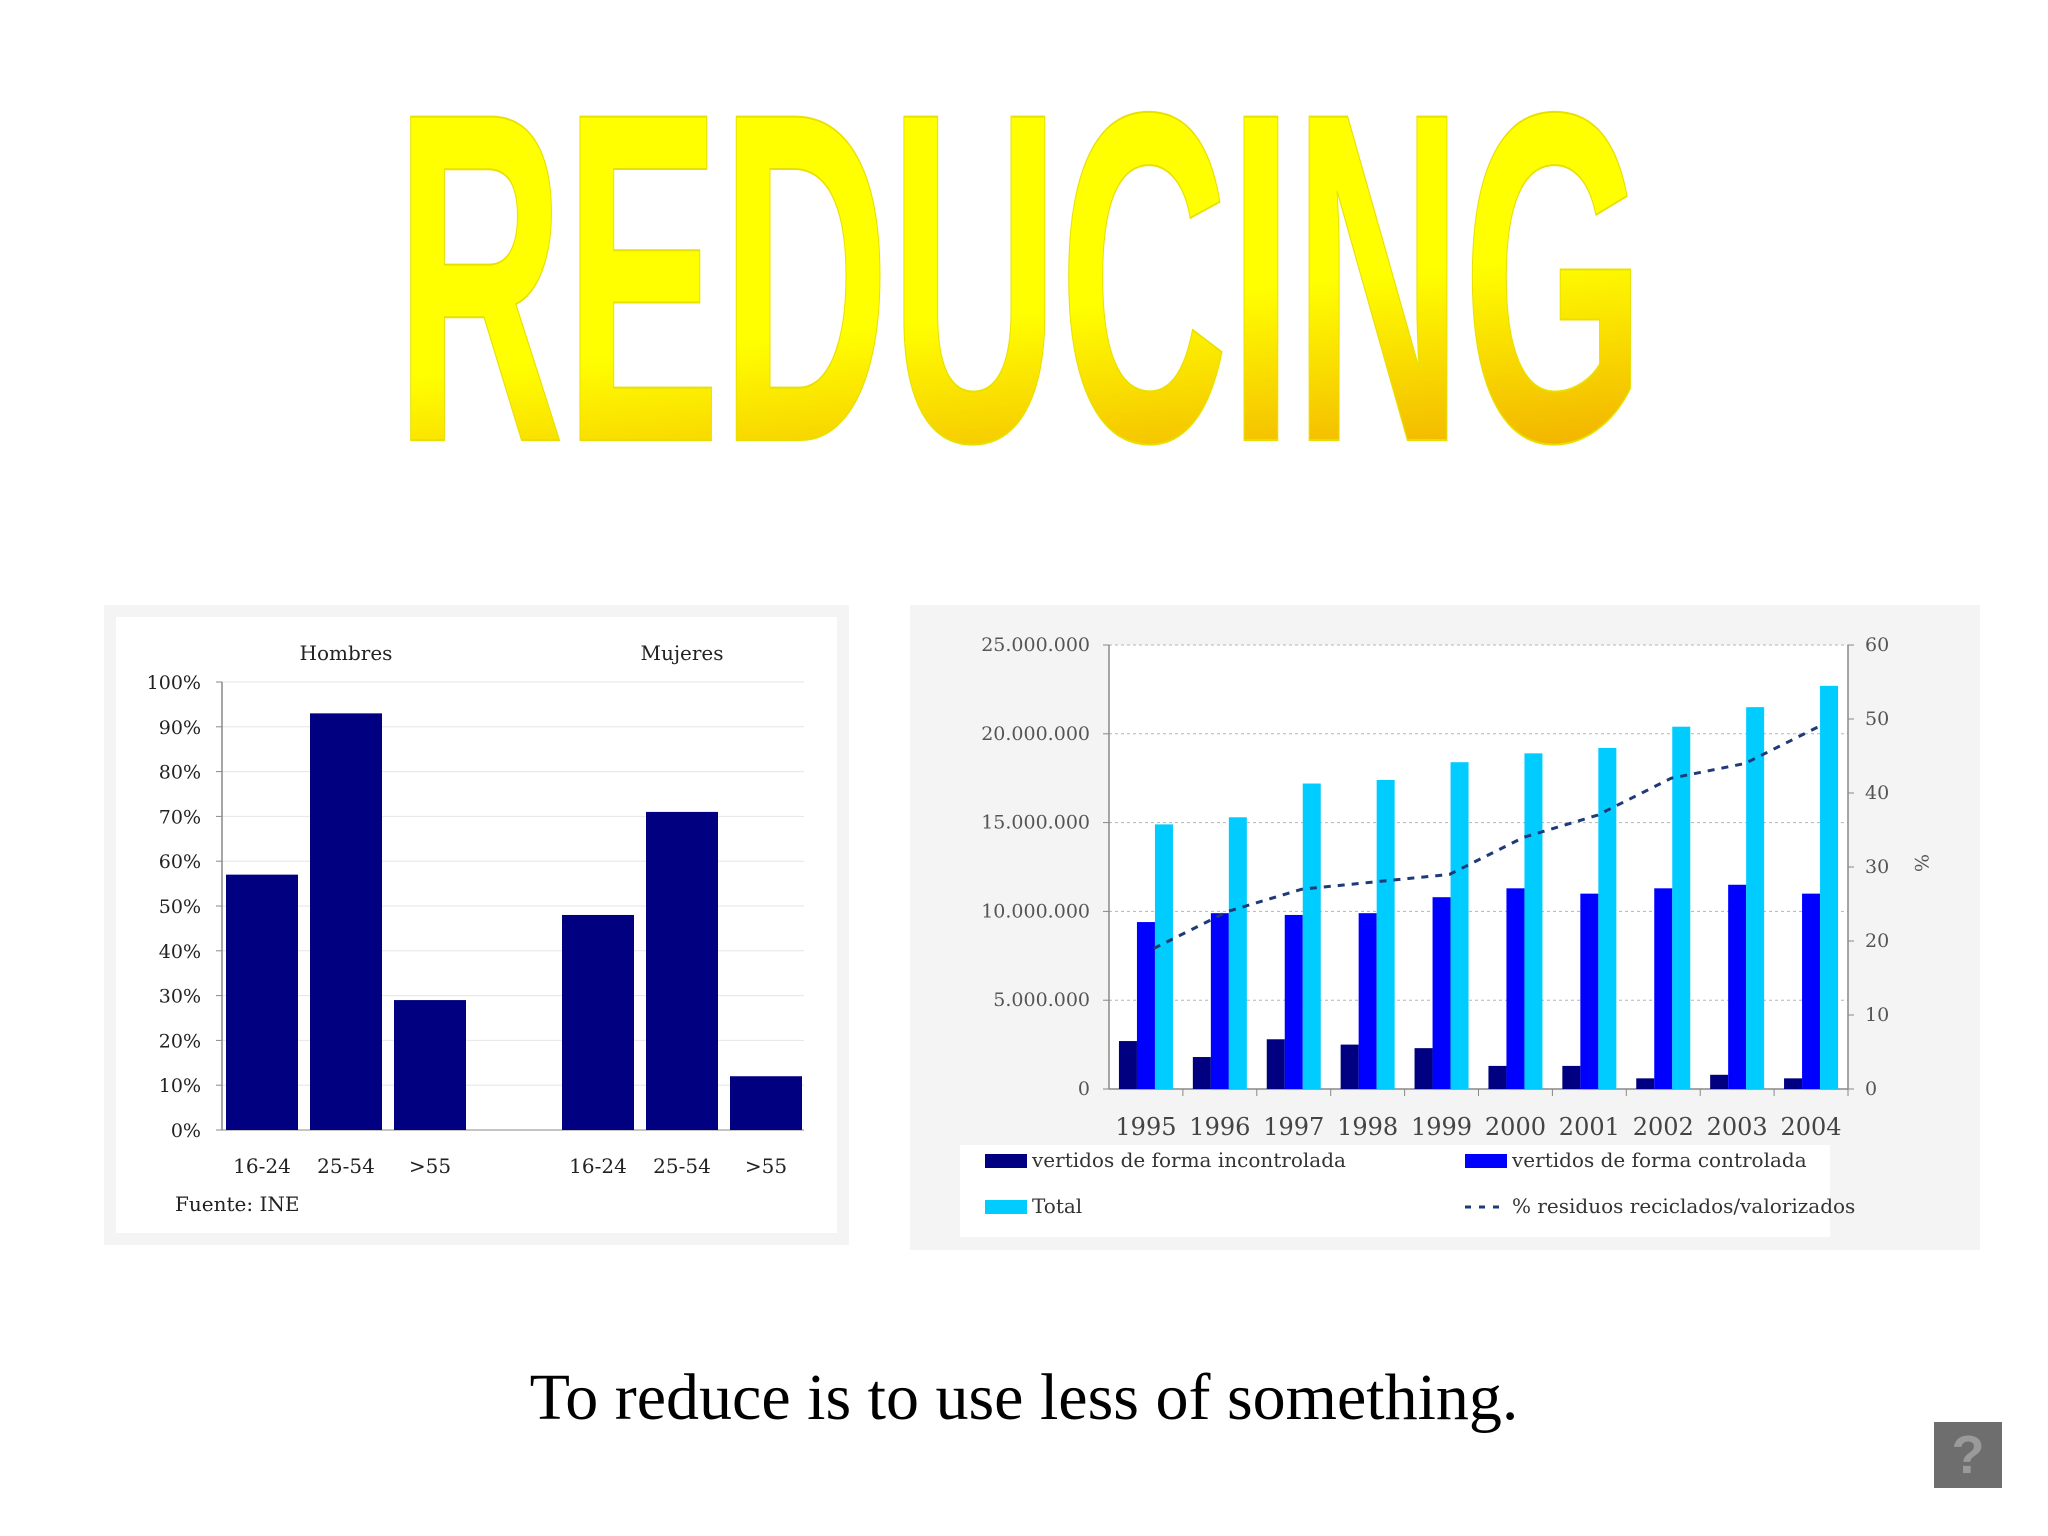 The height and width of the screenshot is (1536, 2048). What do you see at coordinates (1486, 837) in the screenshot?
I see `recycling-rate-line` at bounding box center [1486, 837].